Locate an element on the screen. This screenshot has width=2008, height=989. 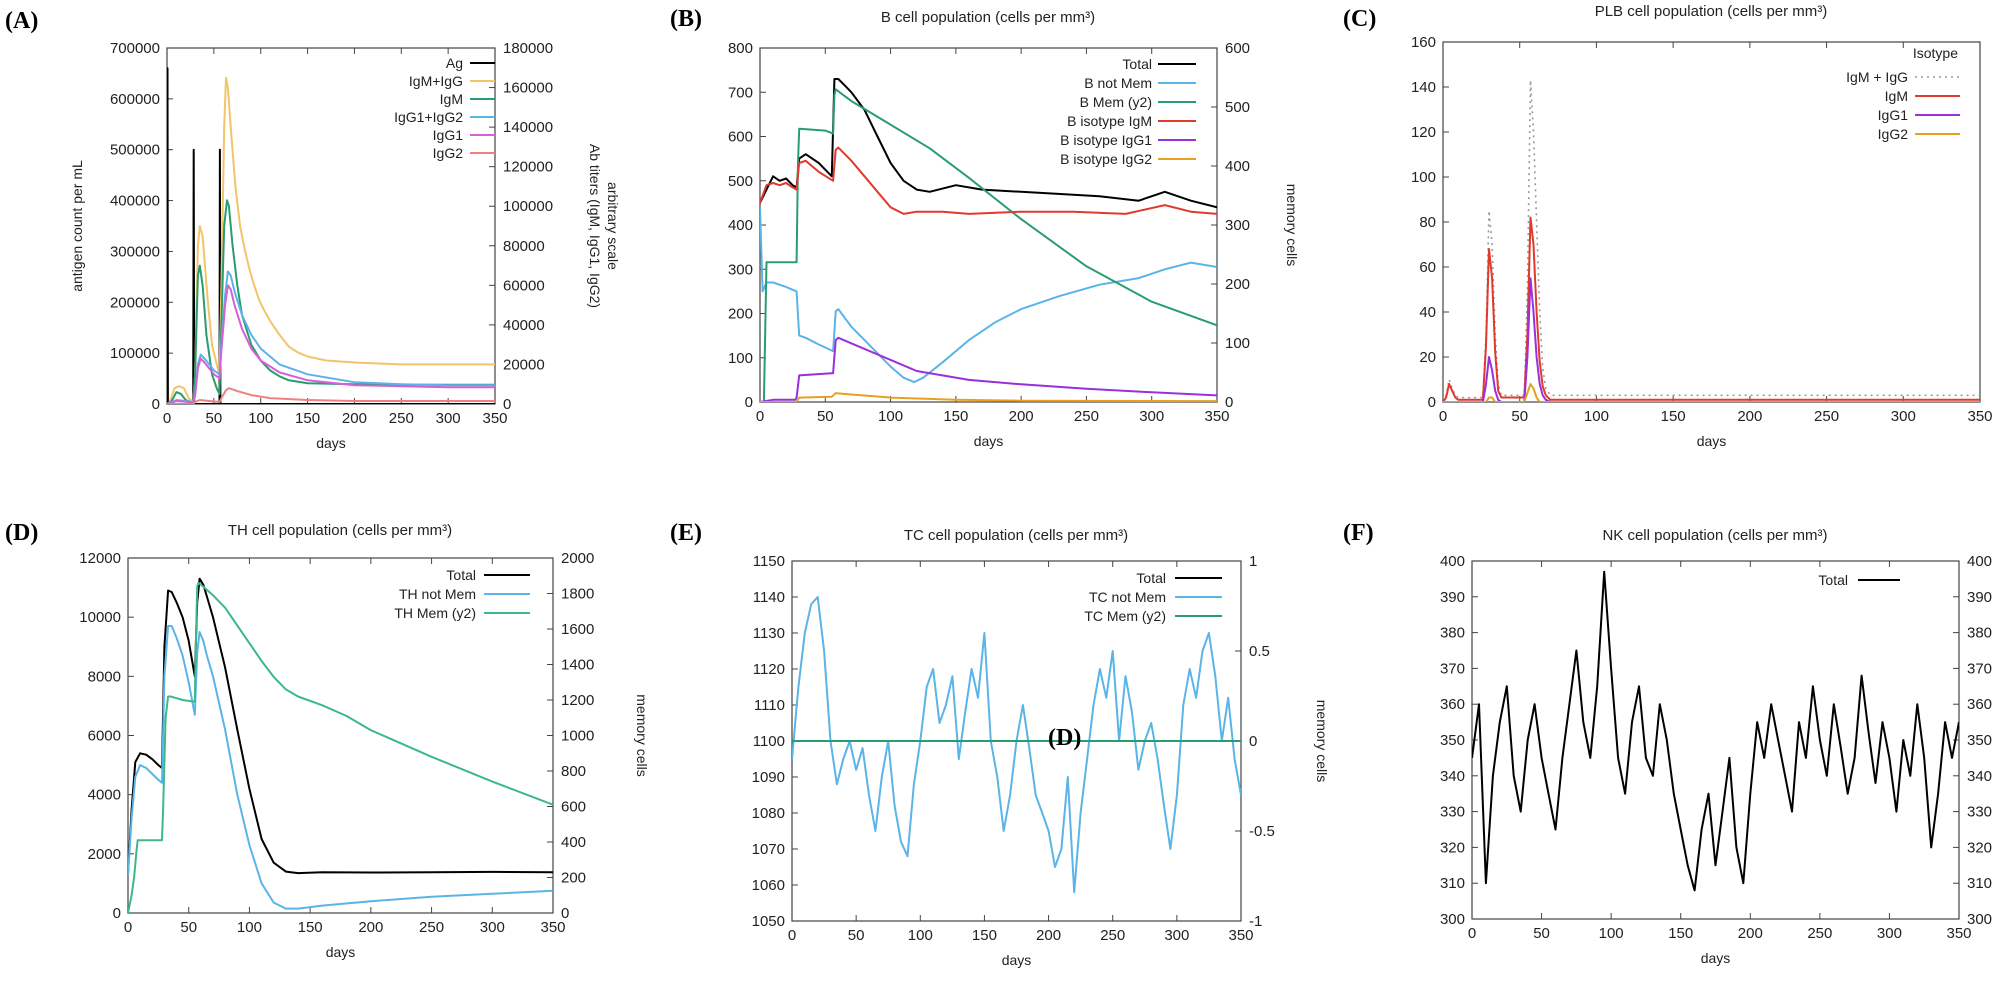
y2-tick-label: 20000 is located at coordinates (524, 364).